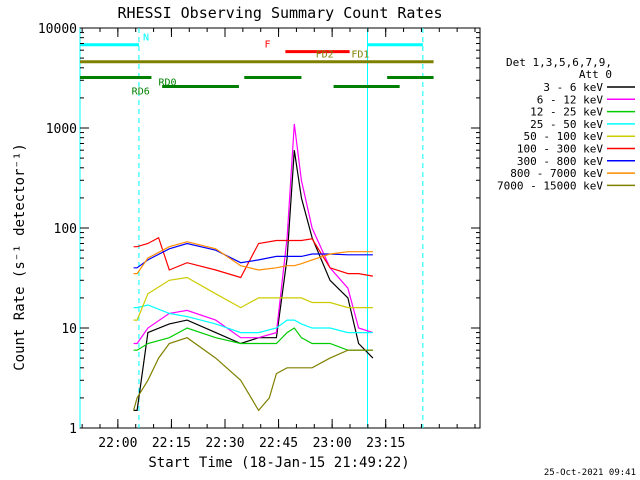 This screenshot has width=640, height=480. I want to click on x-tick-label: 23:00, so click(332, 443).